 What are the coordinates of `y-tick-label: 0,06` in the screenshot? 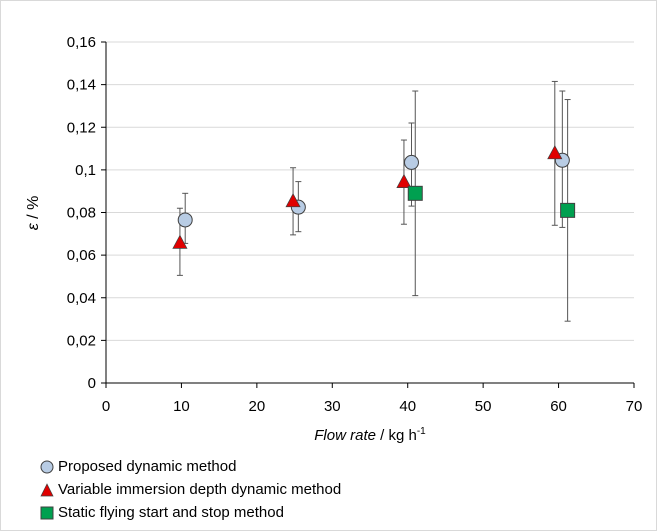 It's located at (81, 255).